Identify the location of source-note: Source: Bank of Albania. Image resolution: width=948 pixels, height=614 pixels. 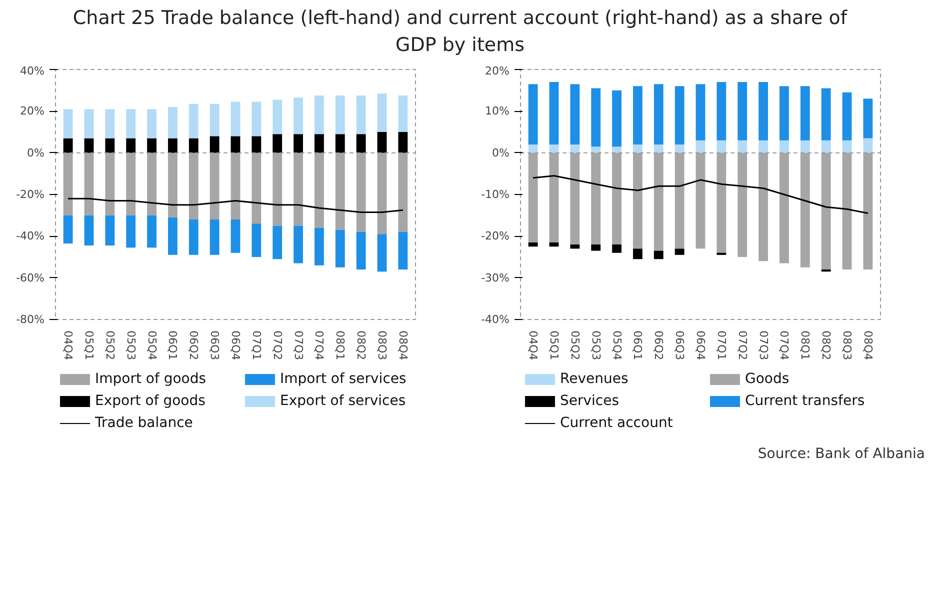
(841, 454).